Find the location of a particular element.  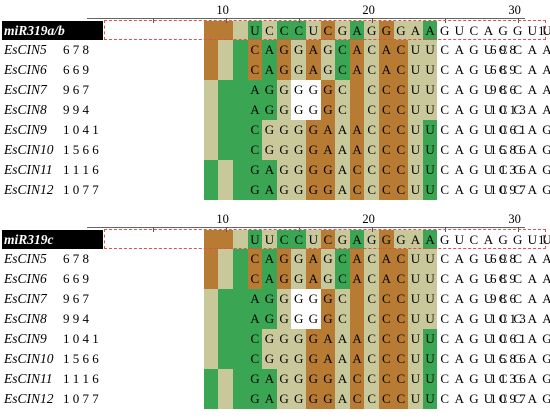

gene-start-number: 9 6 7 is located at coordinates (76, 89).